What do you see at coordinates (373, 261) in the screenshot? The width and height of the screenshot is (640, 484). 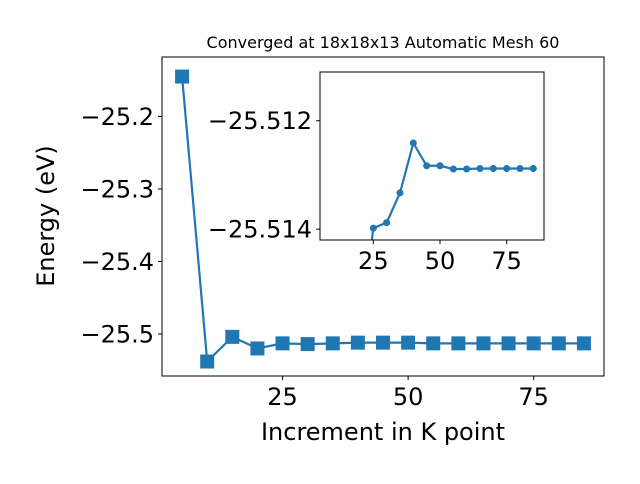 I see `inset-x-tick-label: 25` at bounding box center [373, 261].